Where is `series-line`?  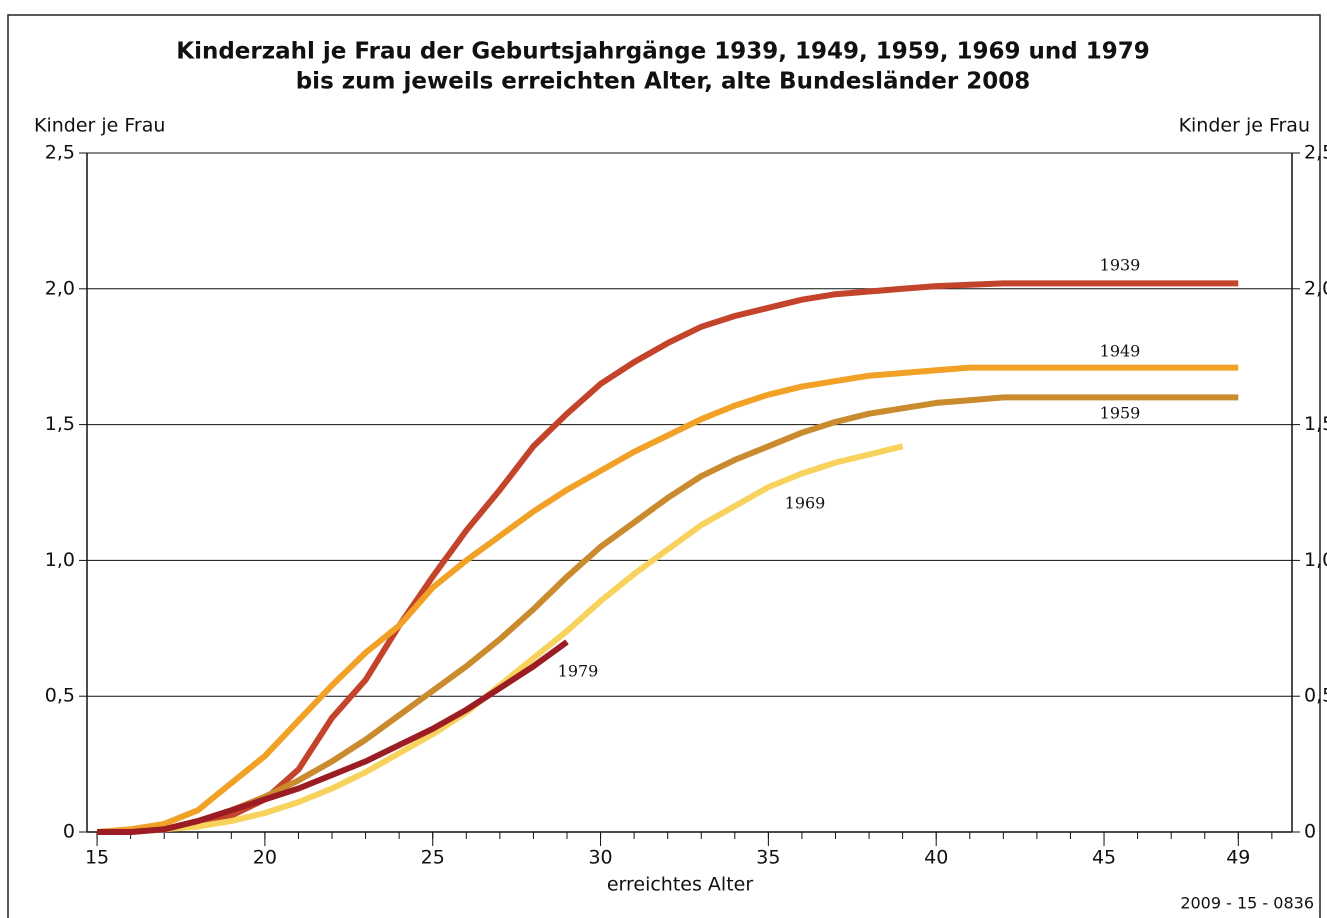 series-line is located at coordinates (333, 737).